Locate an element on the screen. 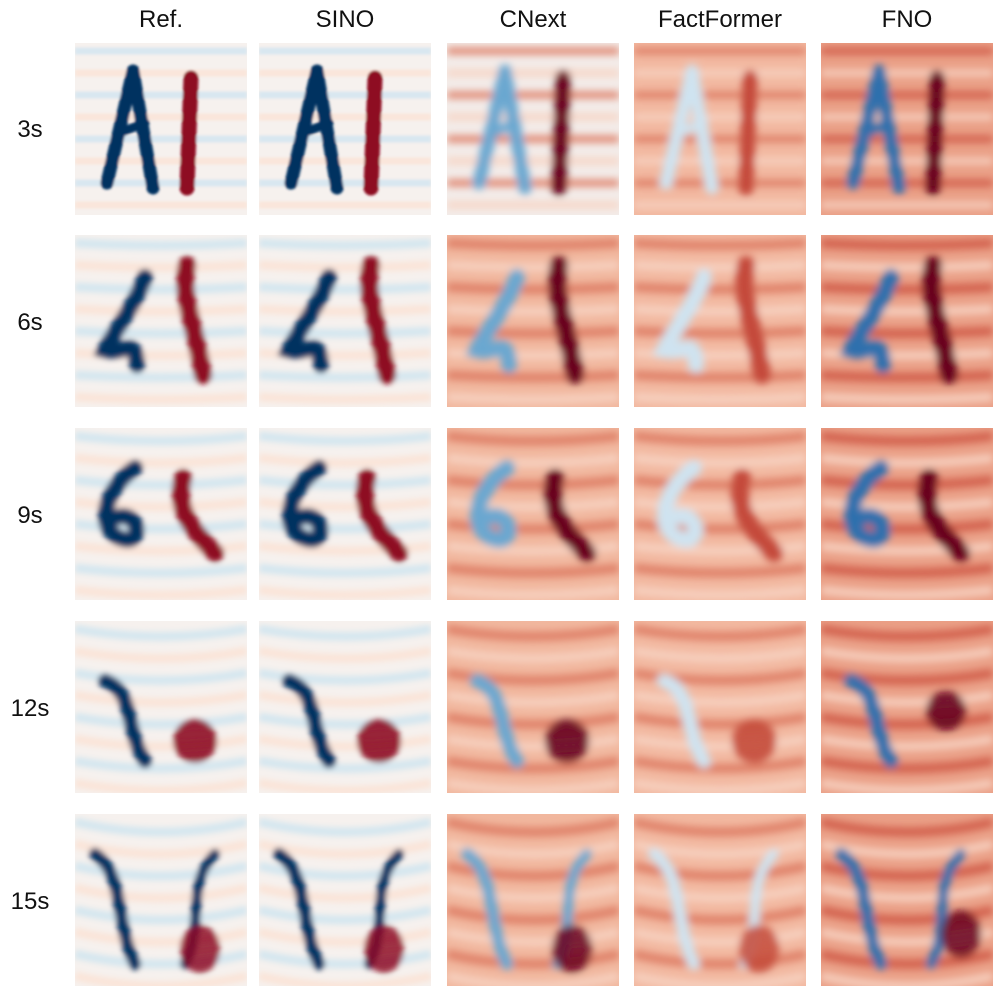 The width and height of the screenshot is (996, 990). row-header-9s: 9s is located at coordinates (30, 515).